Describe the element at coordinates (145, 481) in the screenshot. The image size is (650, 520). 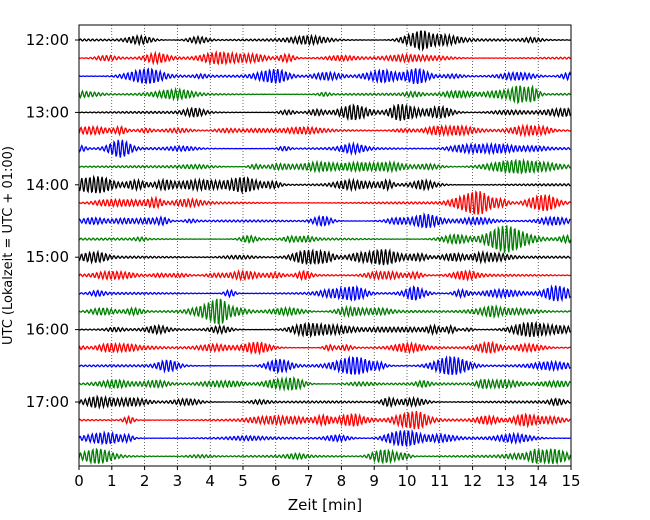
I see `x-tick-label: 2` at that location.